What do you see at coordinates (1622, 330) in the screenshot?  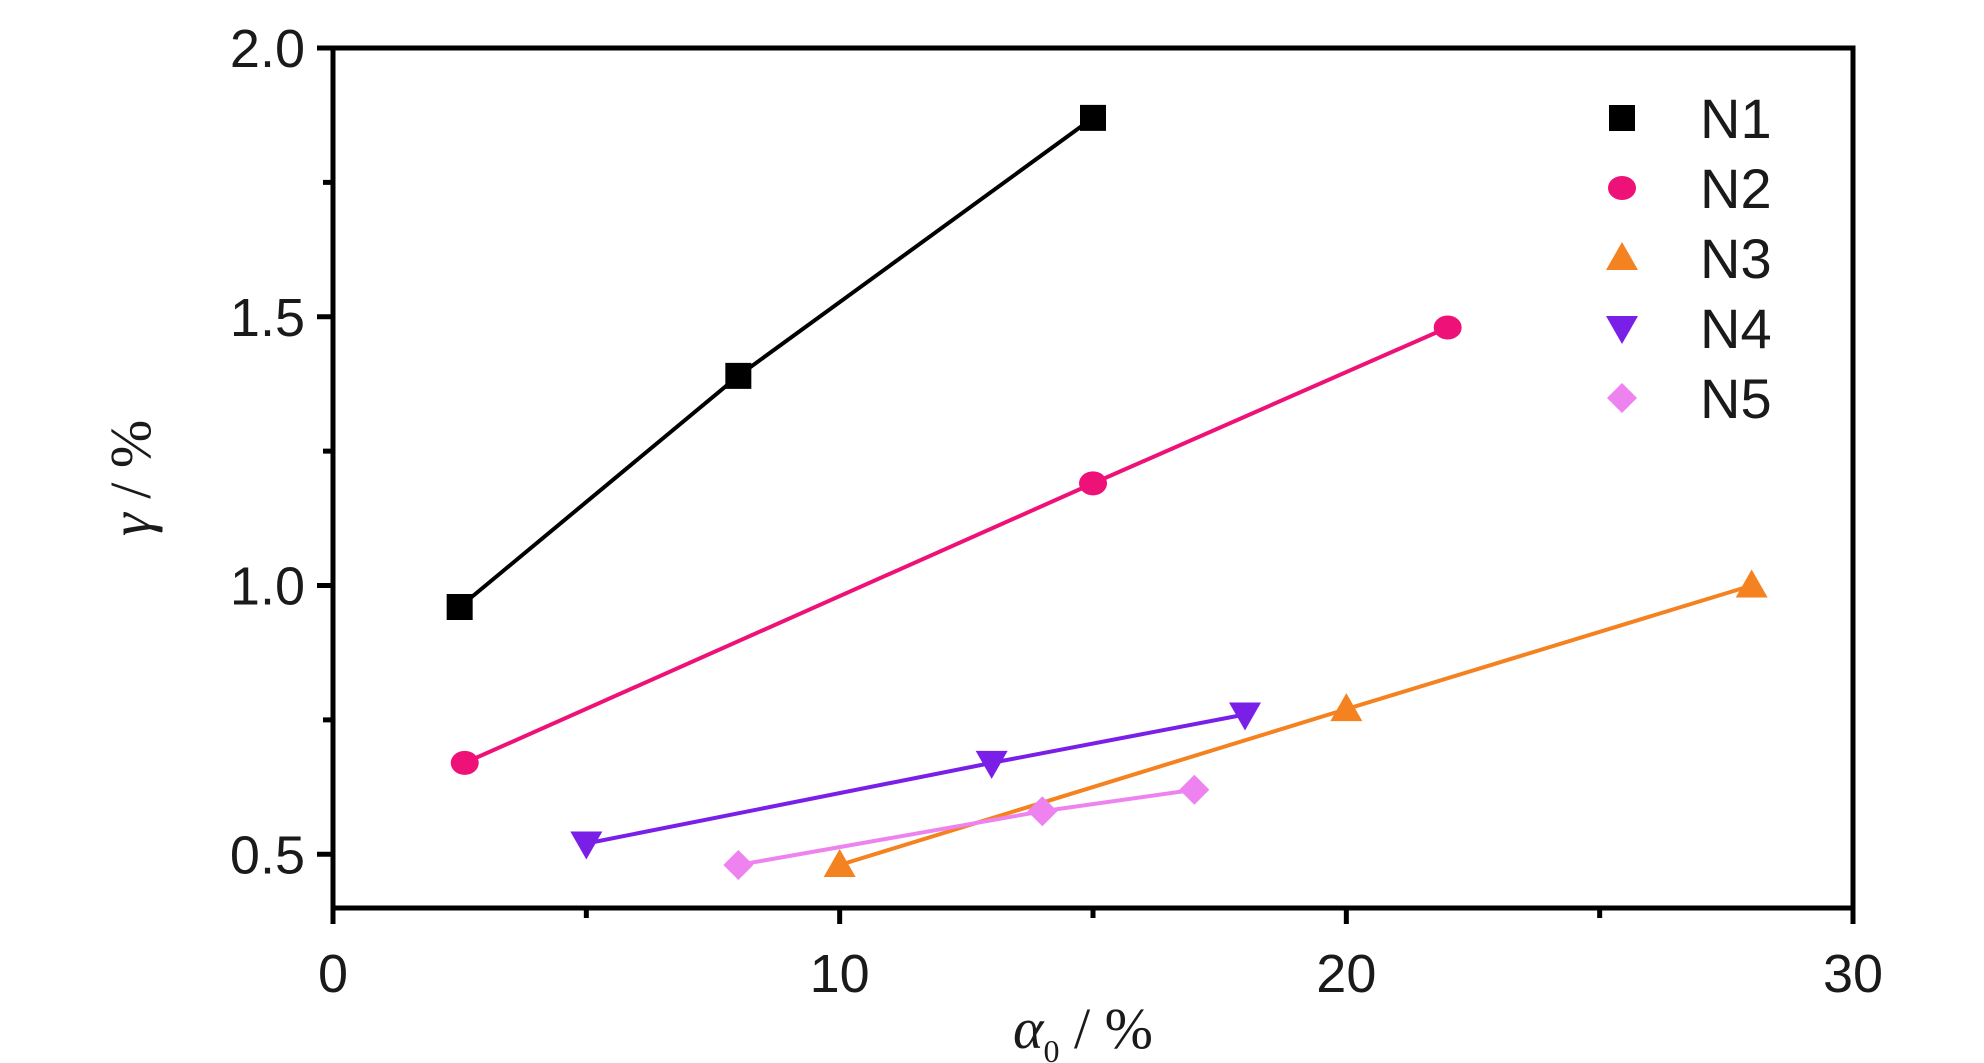 I see `legend-marker-n4` at bounding box center [1622, 330].